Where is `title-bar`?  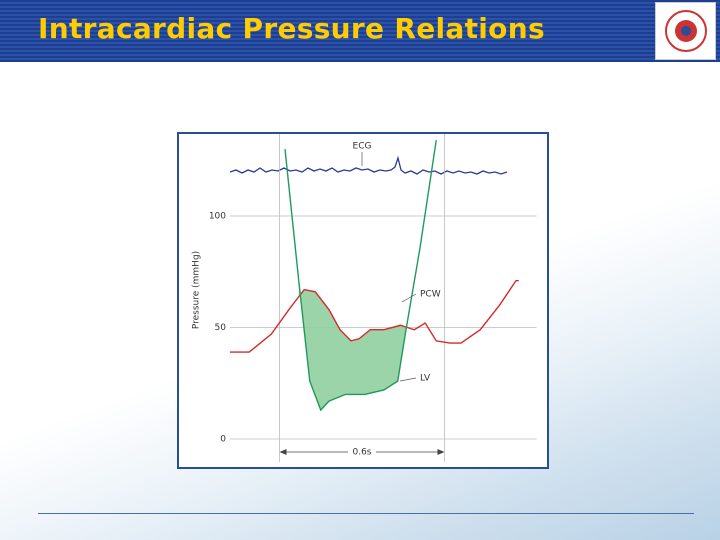 title-bar is located at coordinates (360, 31).